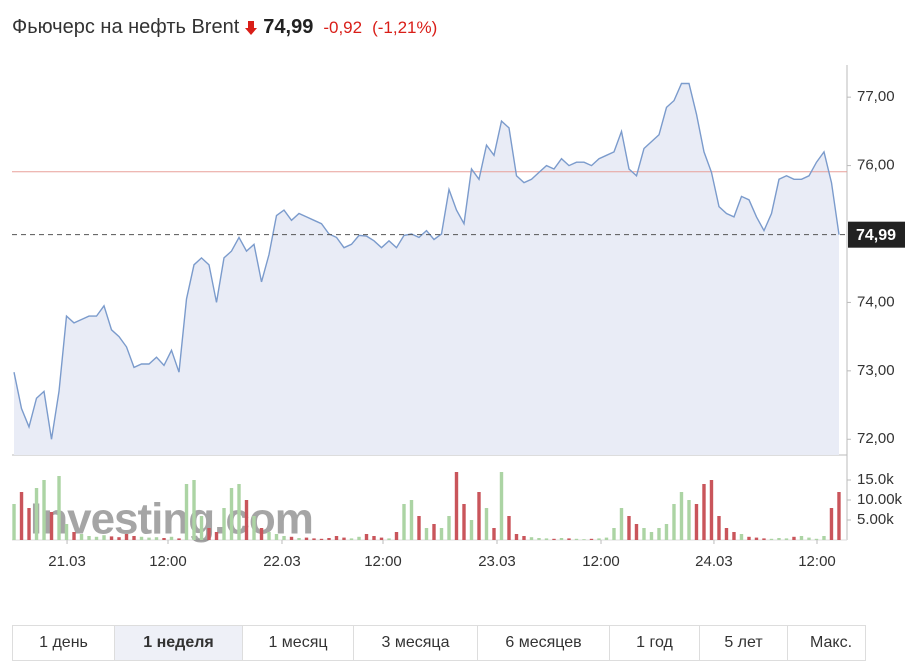 The image size is (921, 667). I want to click on range-button: 1 месяц, so click(298, 643).